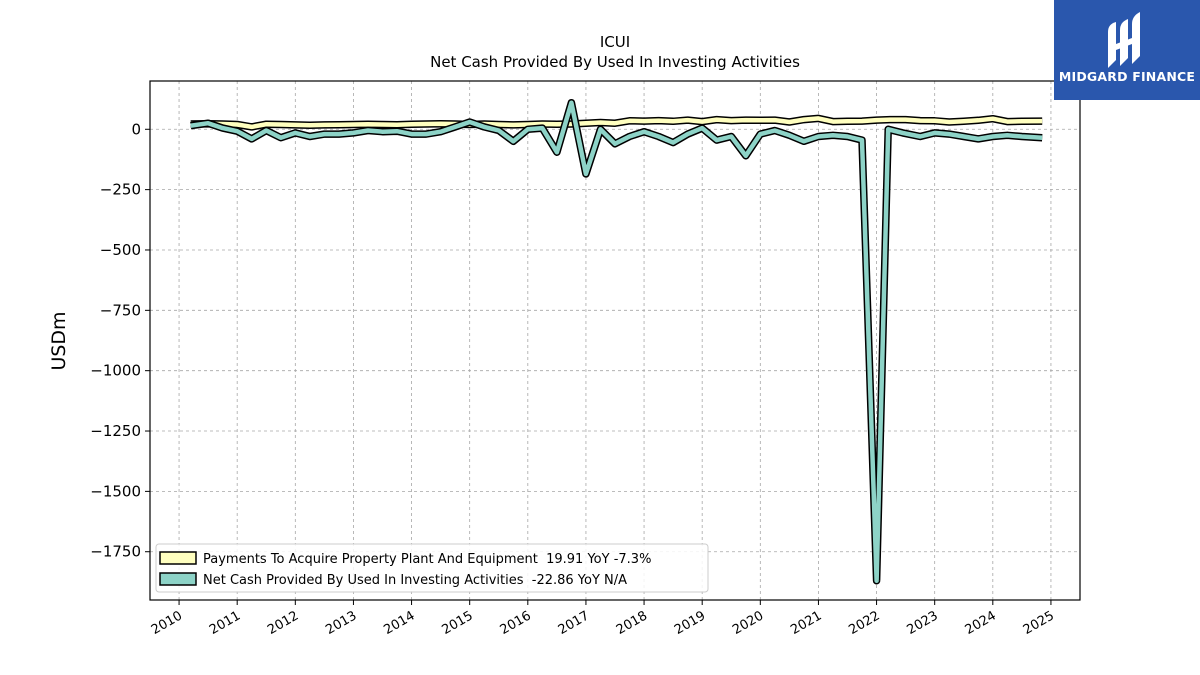 This screenshot has width=1200, height=675. Describe the element at coordinates (615, 42) in the screenshot. I see `chart-title: ICUI` at that location.